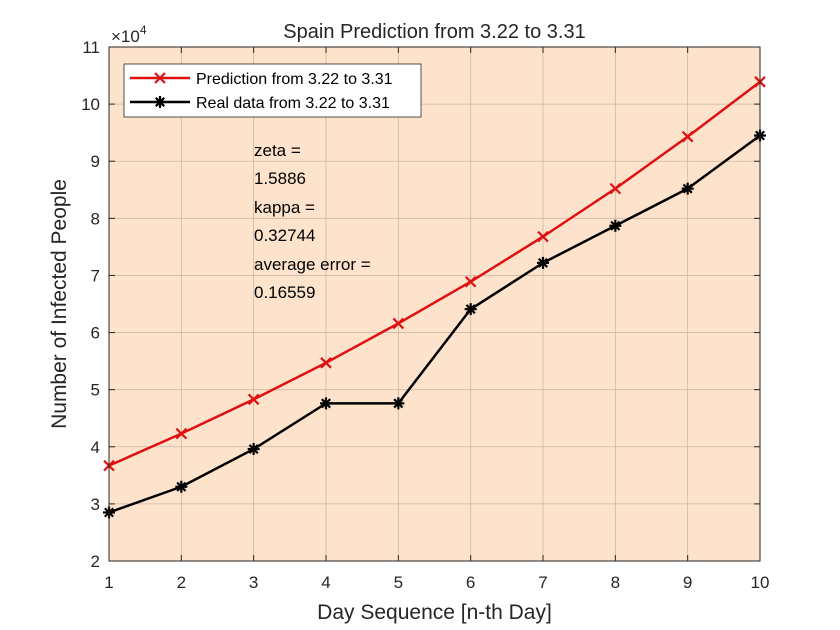  What do you see at coordinates (90, 104) in the screenshot?
I see `y-tick-label: 10` at bounding box center [90, 104].